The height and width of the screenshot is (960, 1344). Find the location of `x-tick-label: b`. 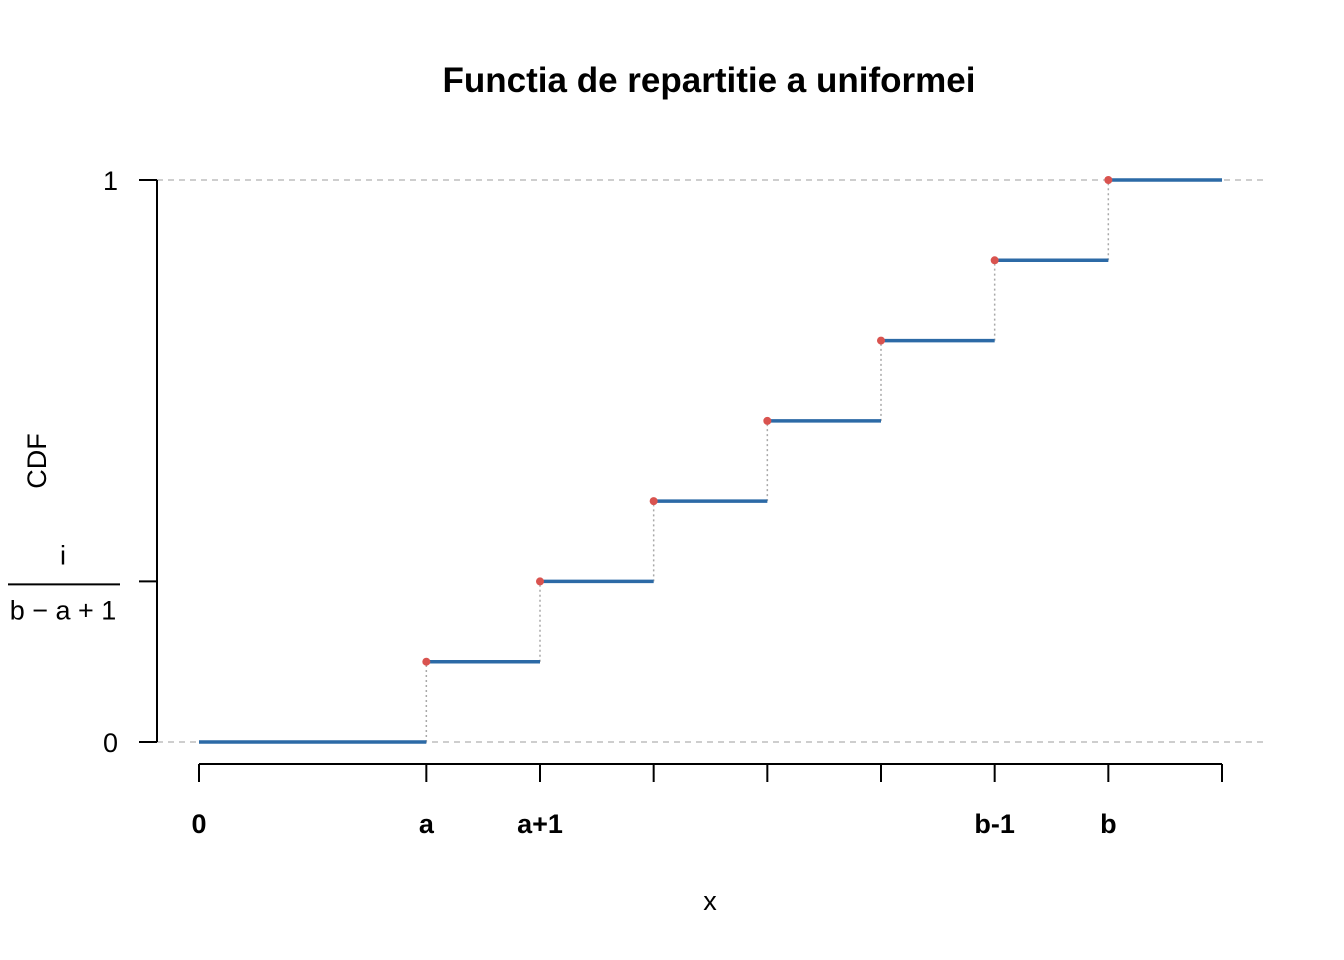

x-tick-label: b is located at coordinates (1108, 824).